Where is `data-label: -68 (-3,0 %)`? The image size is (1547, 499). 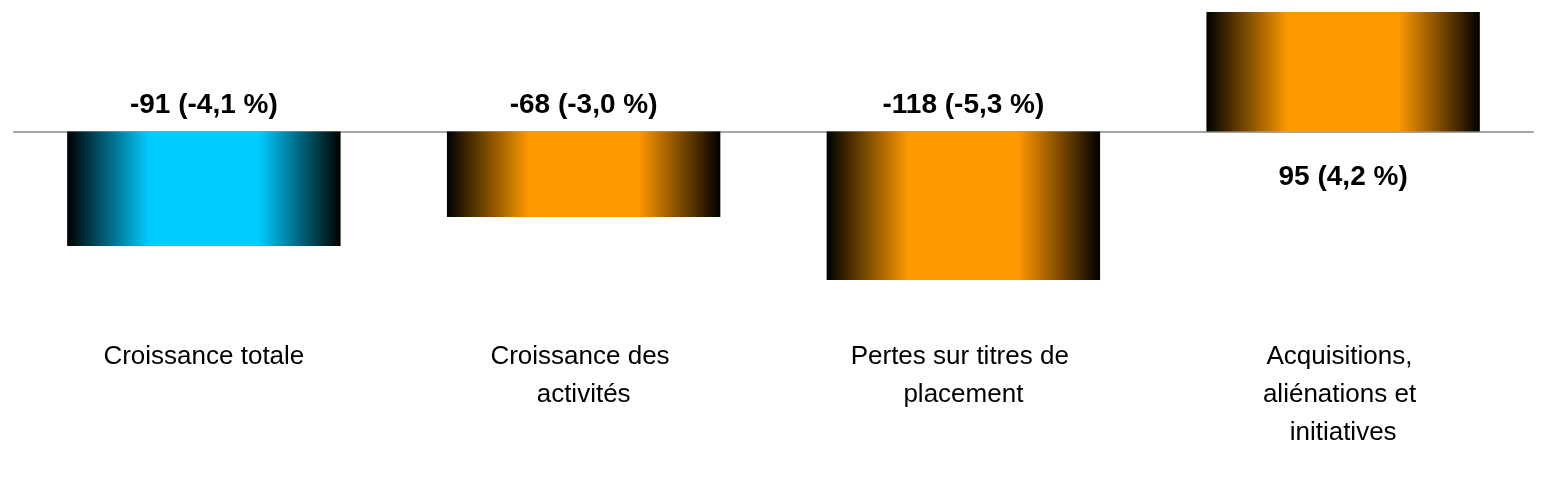
data-label: -68 (-3,0 %) is located at coordinates (583, 104).